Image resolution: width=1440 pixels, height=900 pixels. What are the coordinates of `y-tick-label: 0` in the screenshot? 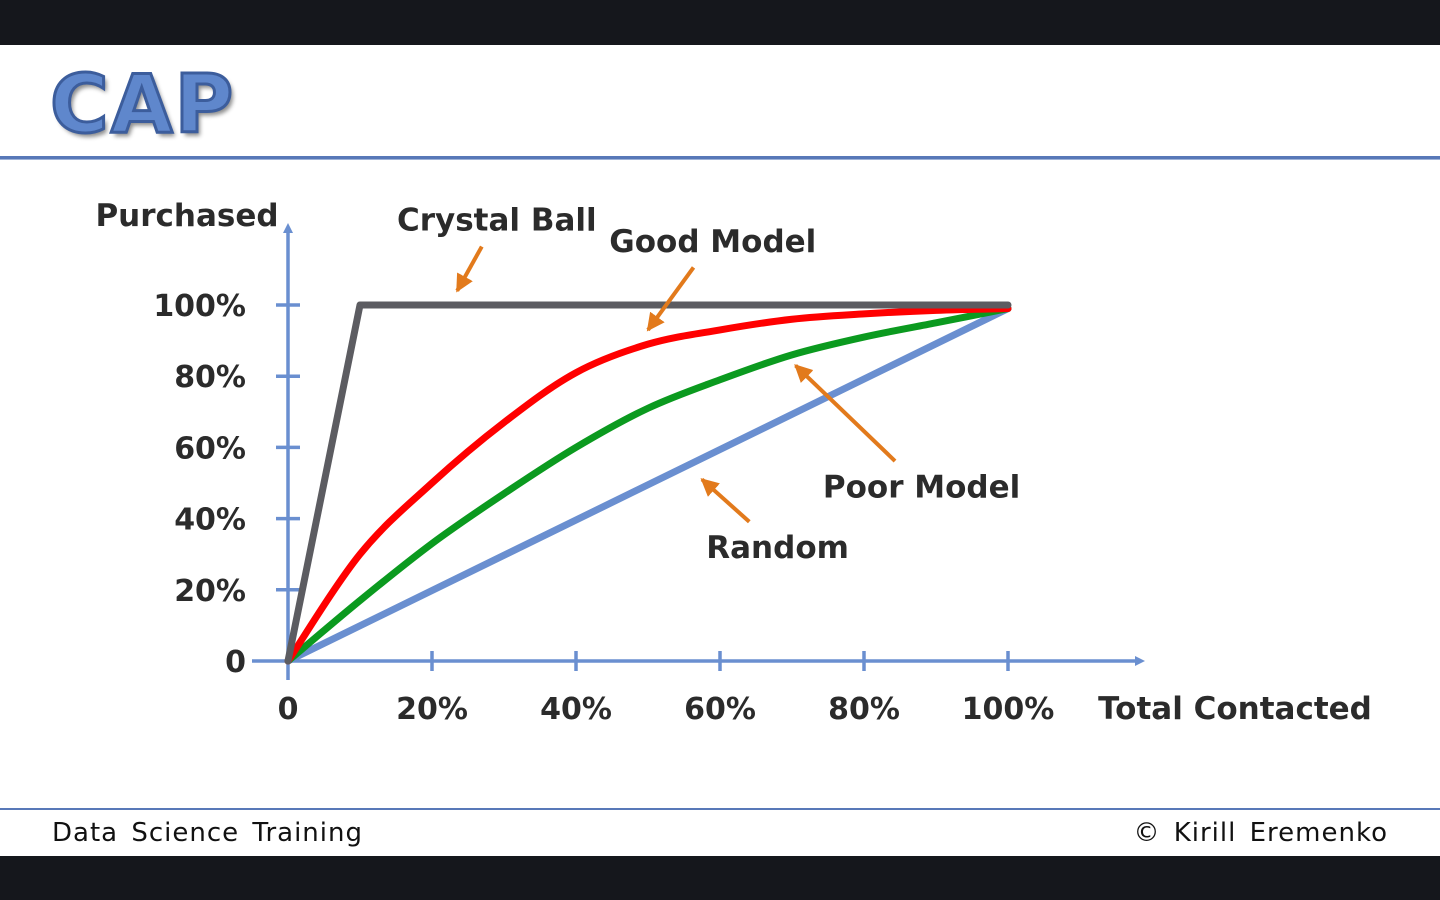 It's located at (235, 662).